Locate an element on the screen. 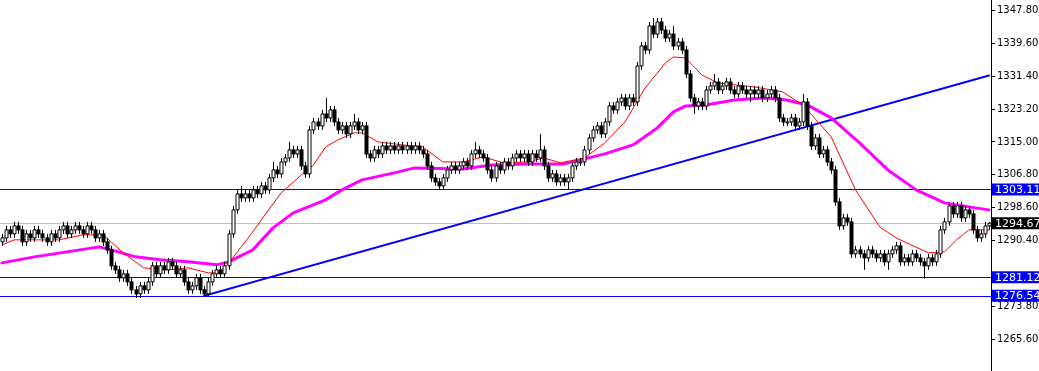 The height and width of the screenshot is (371, 1039). y-tick-label: 1298.60 is located at coordinates (1018, 207).